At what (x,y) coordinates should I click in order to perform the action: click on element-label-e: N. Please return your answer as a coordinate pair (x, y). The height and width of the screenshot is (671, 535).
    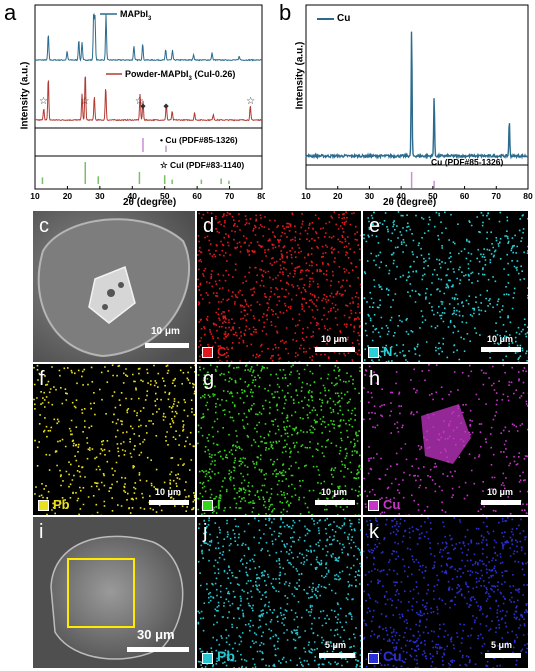
    Looking at the image, I should click on (388, 351).